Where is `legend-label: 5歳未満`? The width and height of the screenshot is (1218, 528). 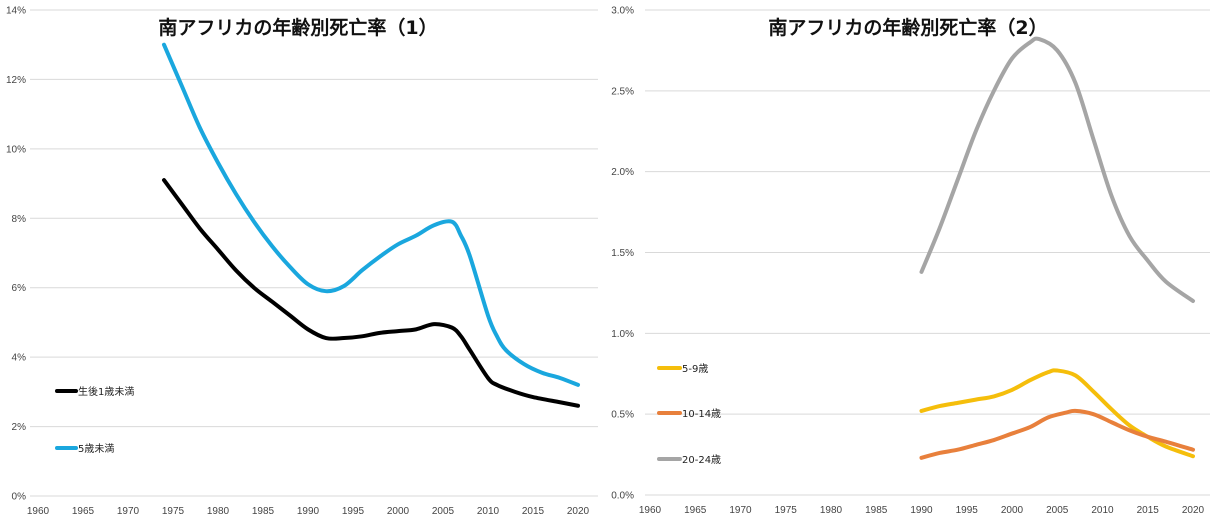 legend-label: 5歳未満 is located at coordinates (96, 449).